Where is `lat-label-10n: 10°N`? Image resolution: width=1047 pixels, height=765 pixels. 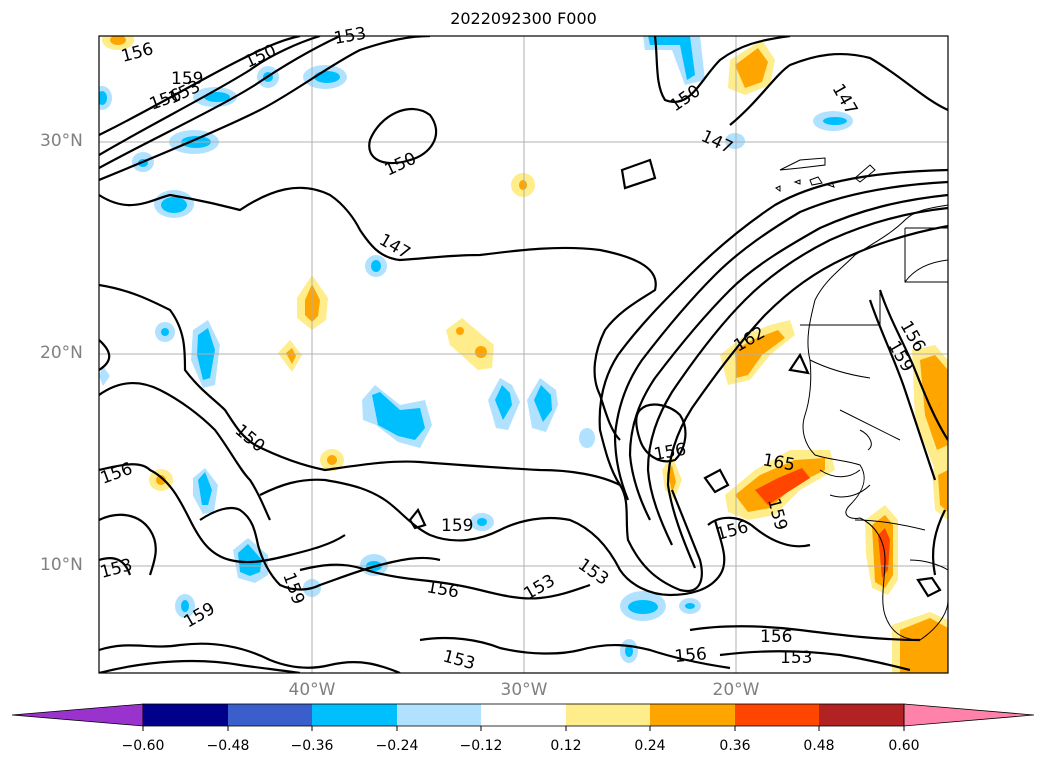
lat-label-10n: 10°N is located at coordinates (61, 565).